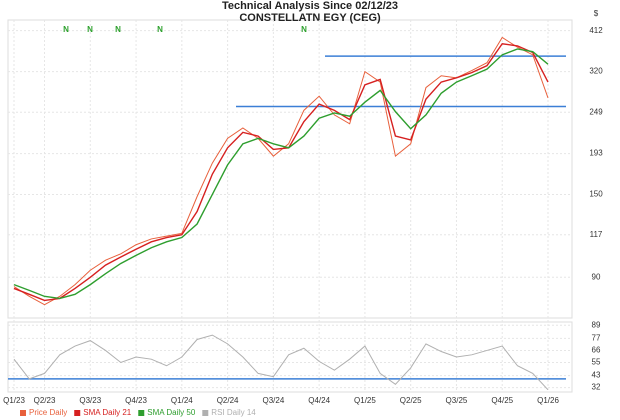  Describe the element at coordinates (502, 400) in the screenshot. I see `x-tick-label: Q4/25` at that location.